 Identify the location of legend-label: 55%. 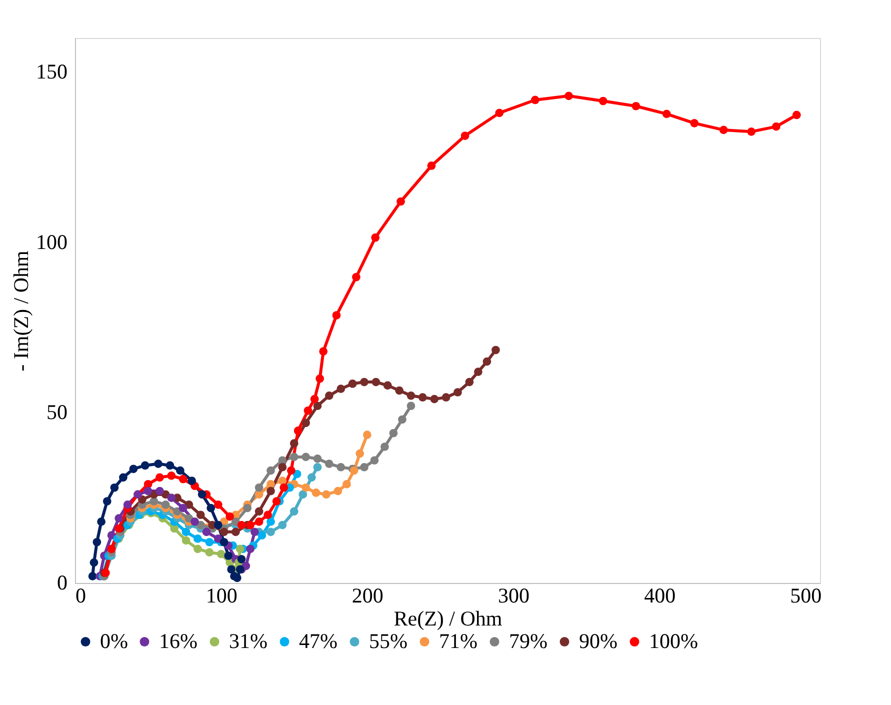
(388, 640).